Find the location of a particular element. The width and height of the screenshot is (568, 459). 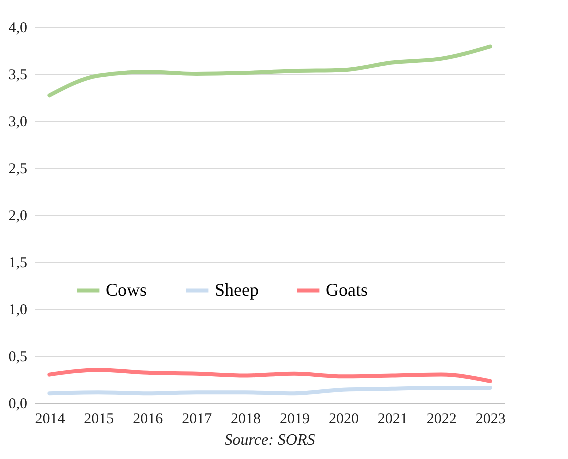

x-tick-label: 2017 is located at coordinates (197, 420).